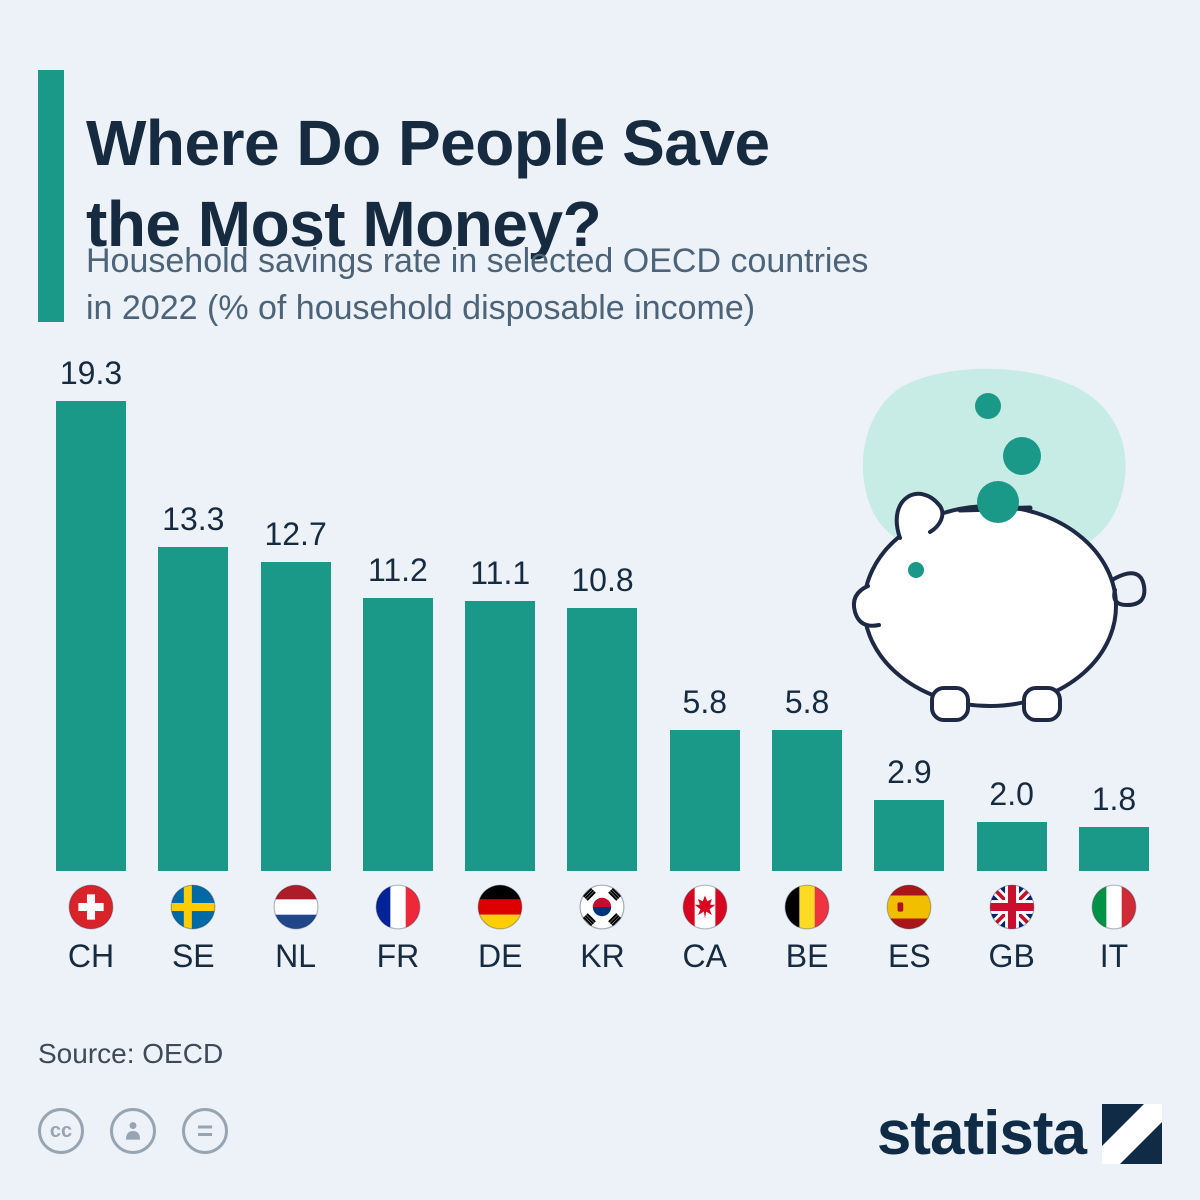 Image resolution: width=1200 pixels, height=1200 pixels. What do you see at coordinates (909, 907) in the screenshot?
I see `flag-es-icon` at bounding box center [909, 907].